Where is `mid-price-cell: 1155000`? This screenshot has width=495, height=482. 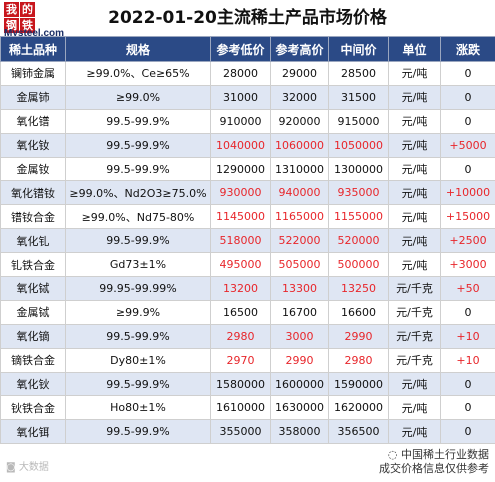
mid-price-cell: 1155000 is located at coordinates (358, 217).